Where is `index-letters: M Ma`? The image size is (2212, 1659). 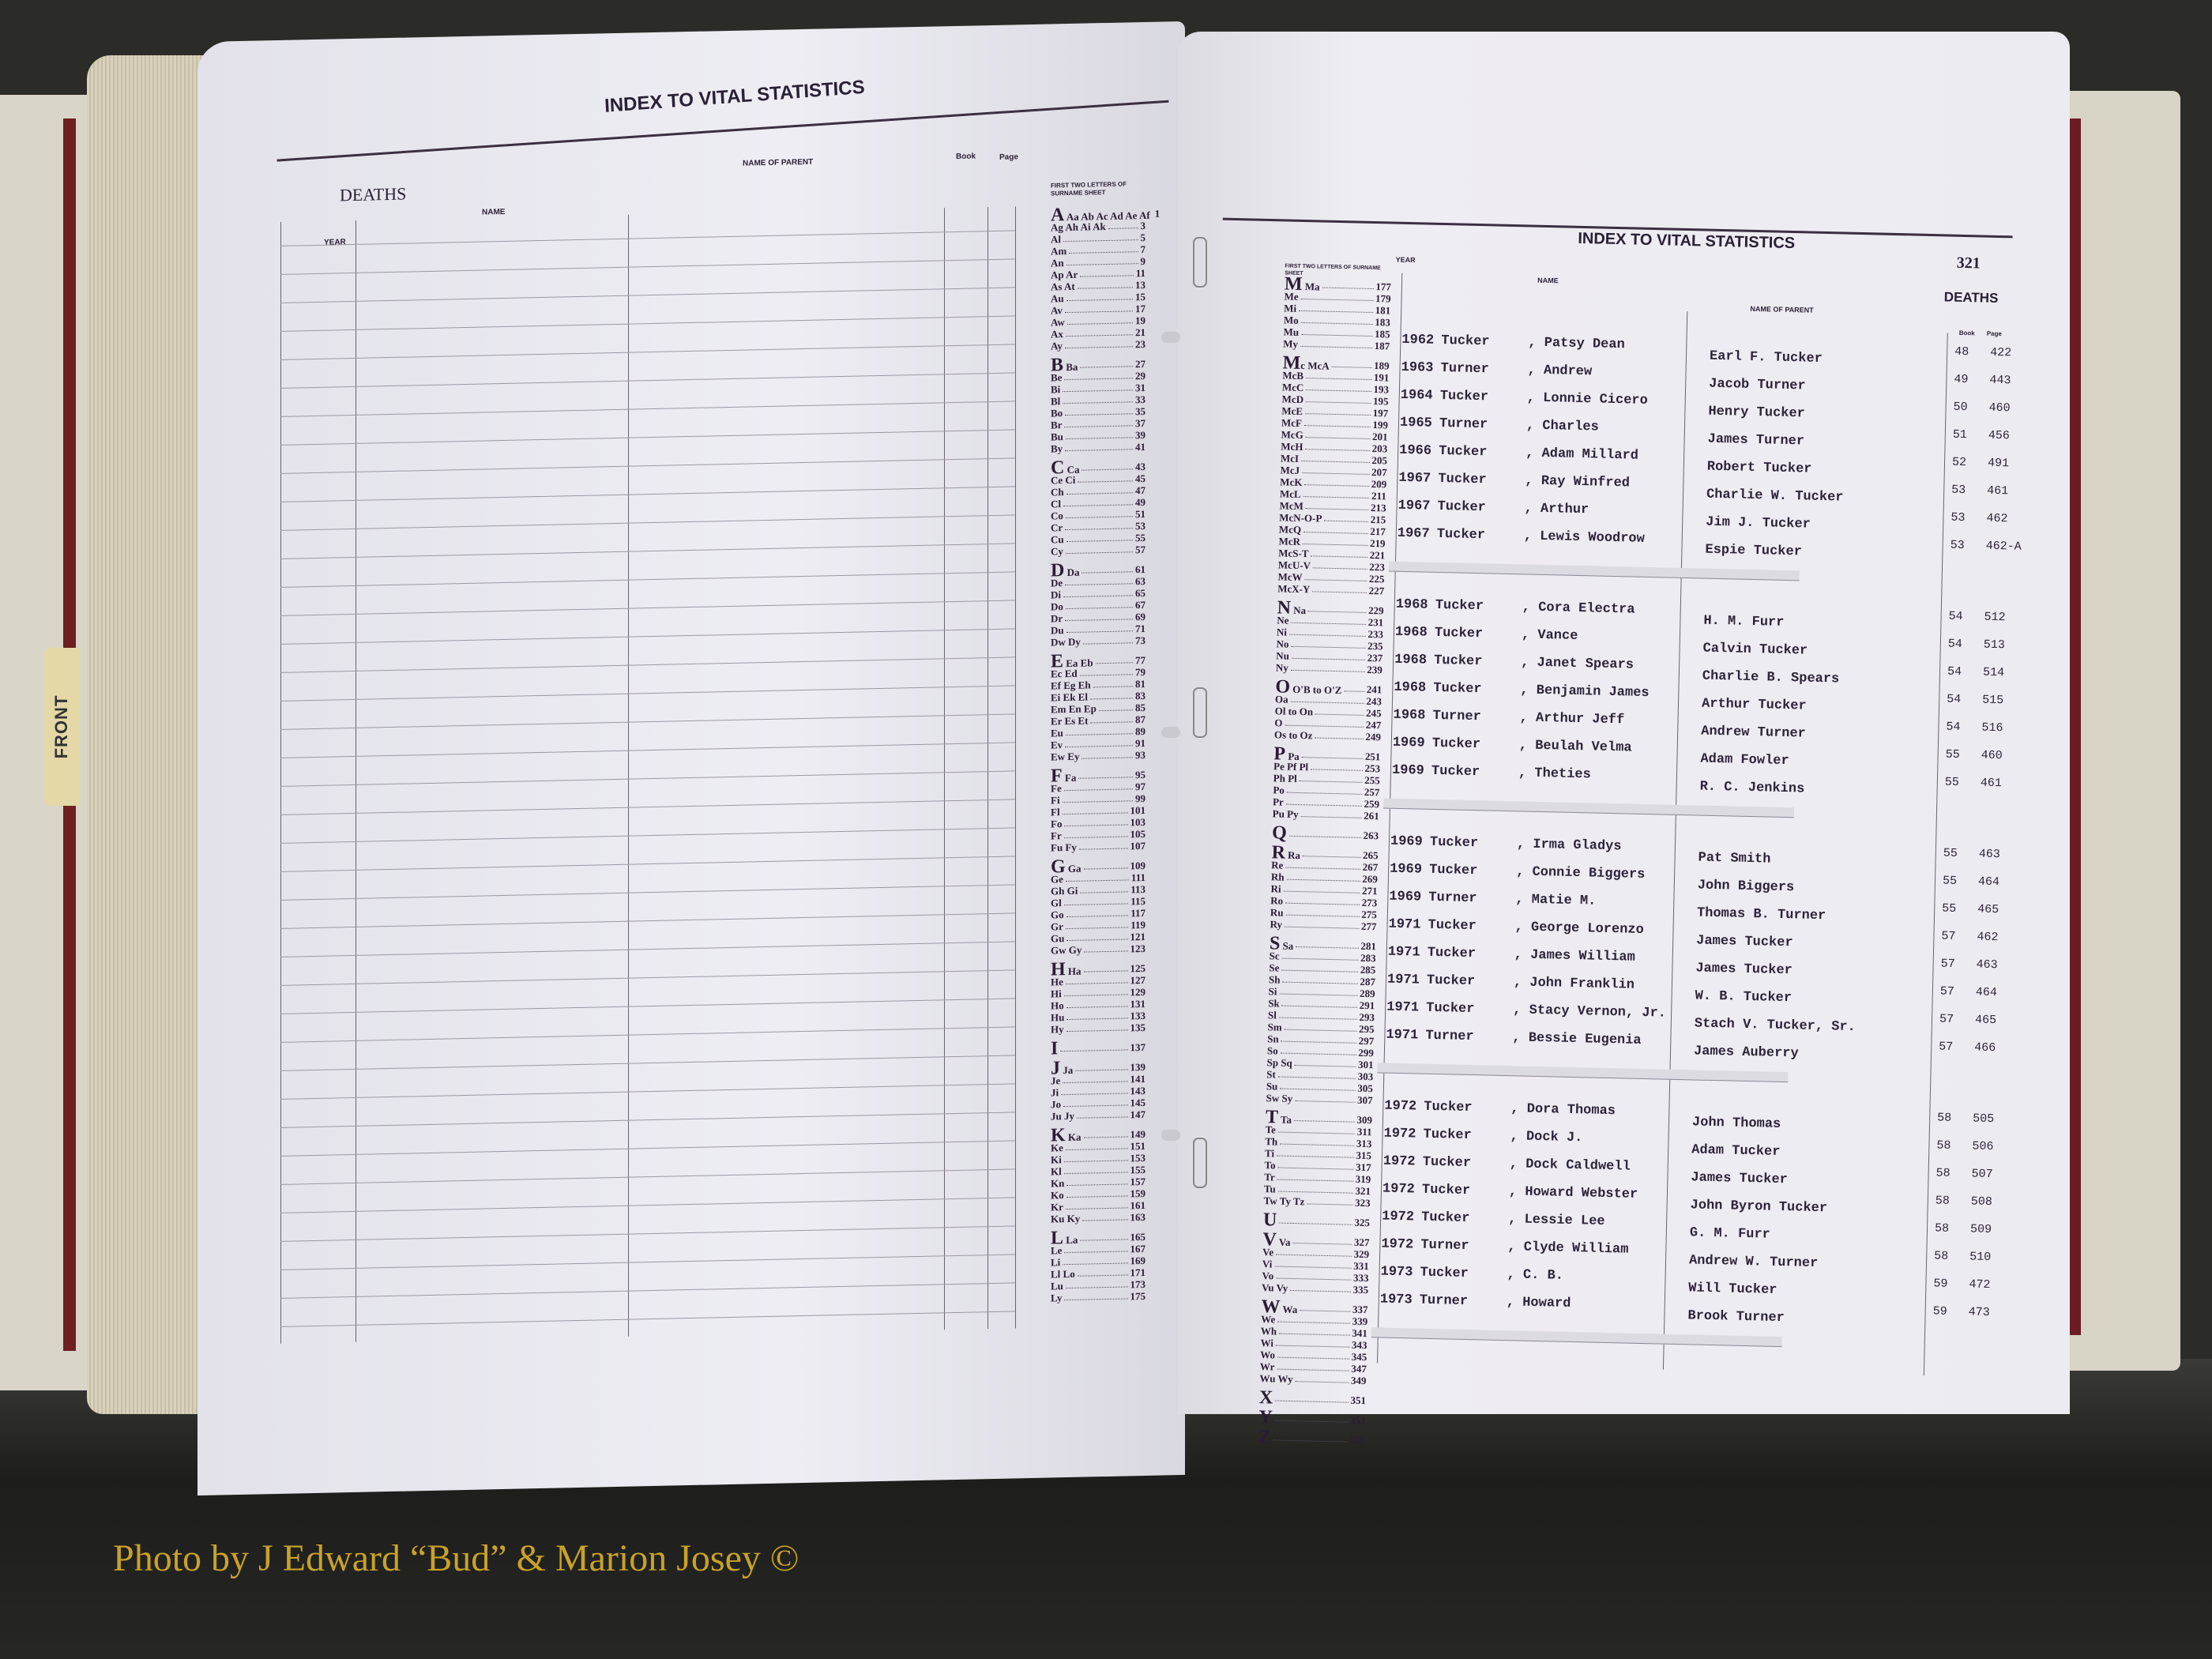 index-letters: M Ma is located at coordinates (1302, 284).